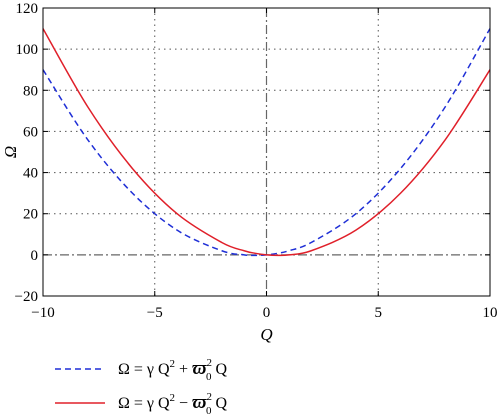 This screenshot has height=418, width=500. Describe the element at coordinates (42, 313) in the screenshot. I see `x-tick-label: −10` at that location.